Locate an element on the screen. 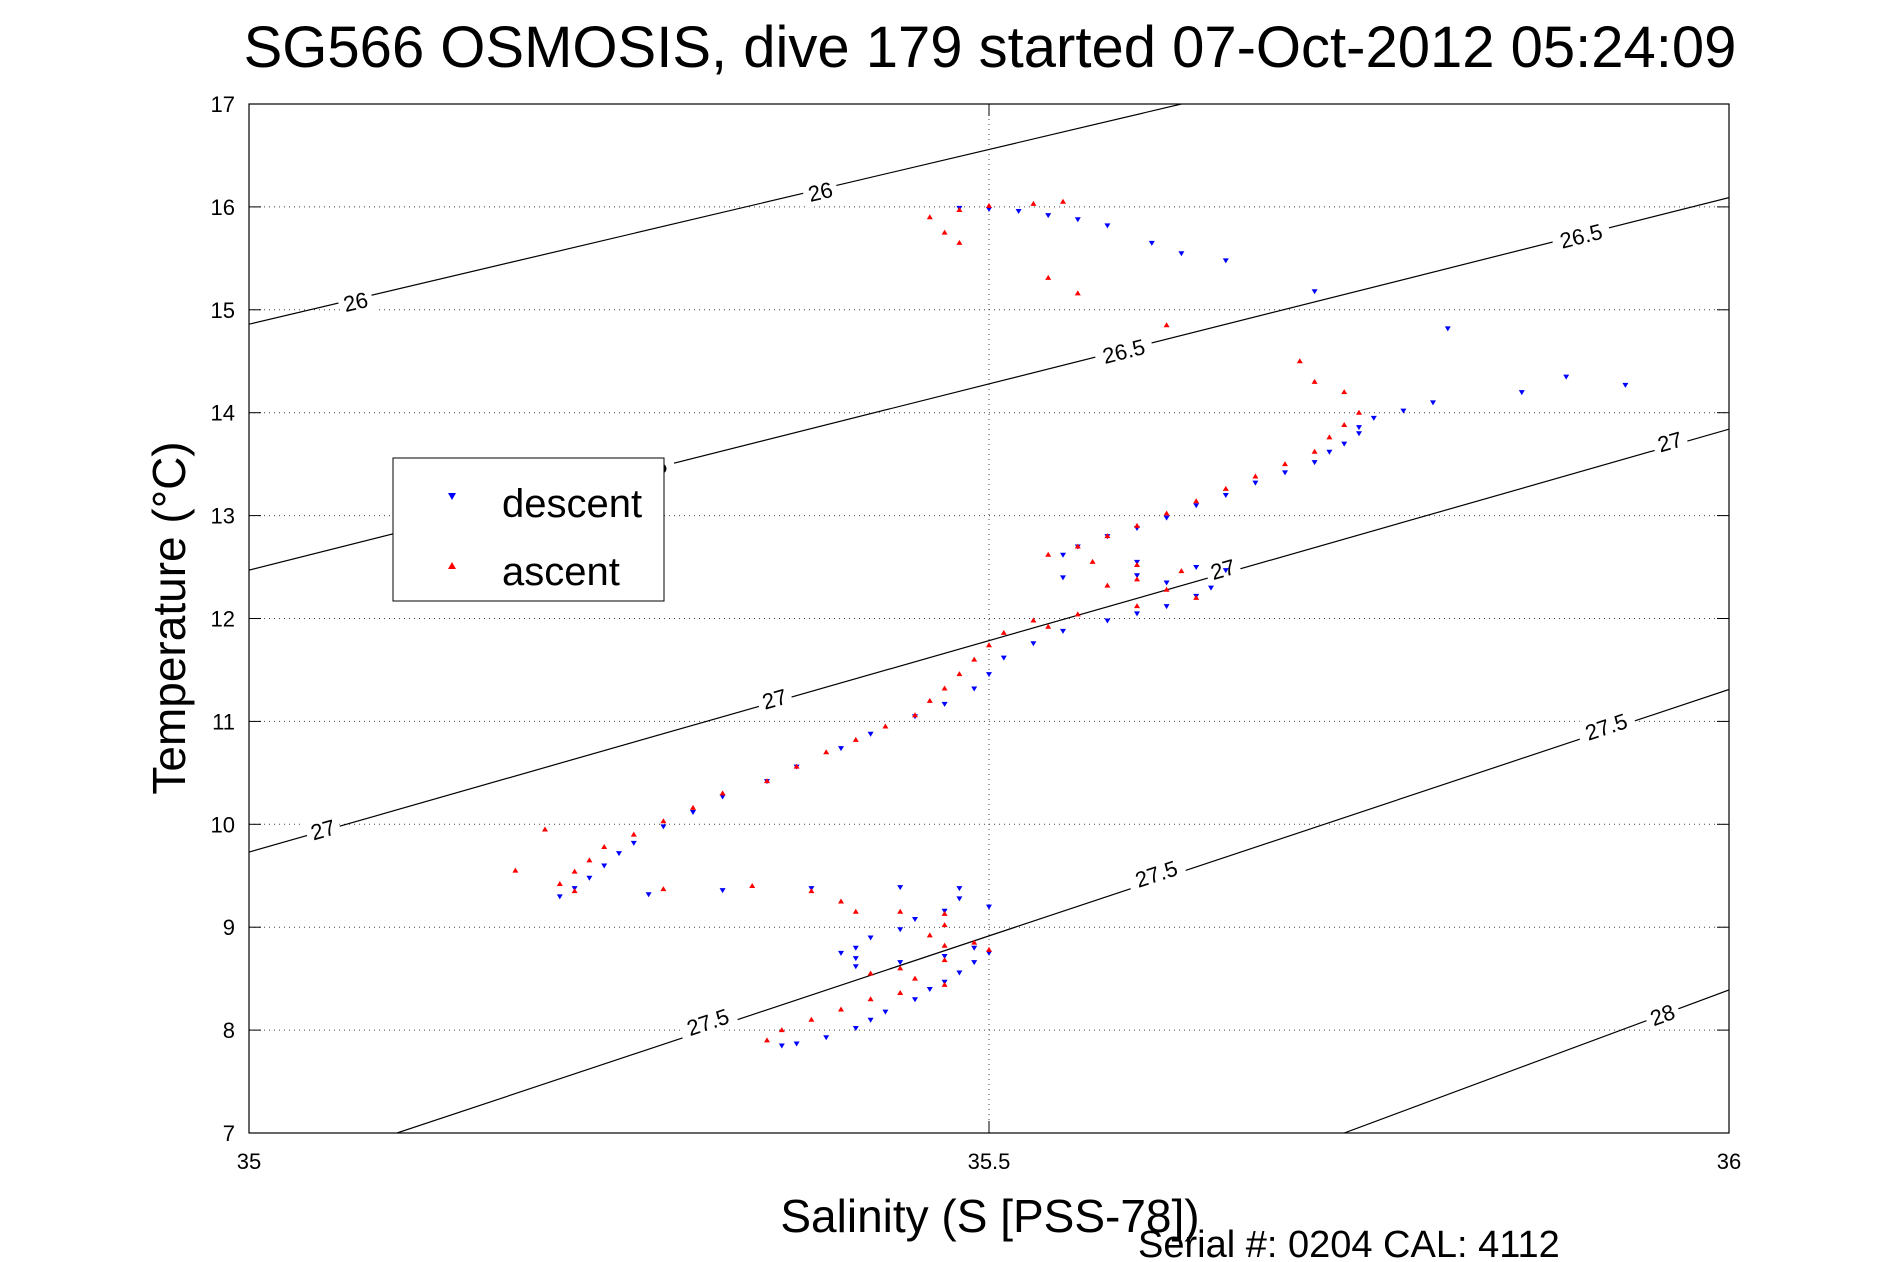 This screenshot has width=1891, height=1262. legend-ascent-label: ascent is located at coordinates (561, 572).